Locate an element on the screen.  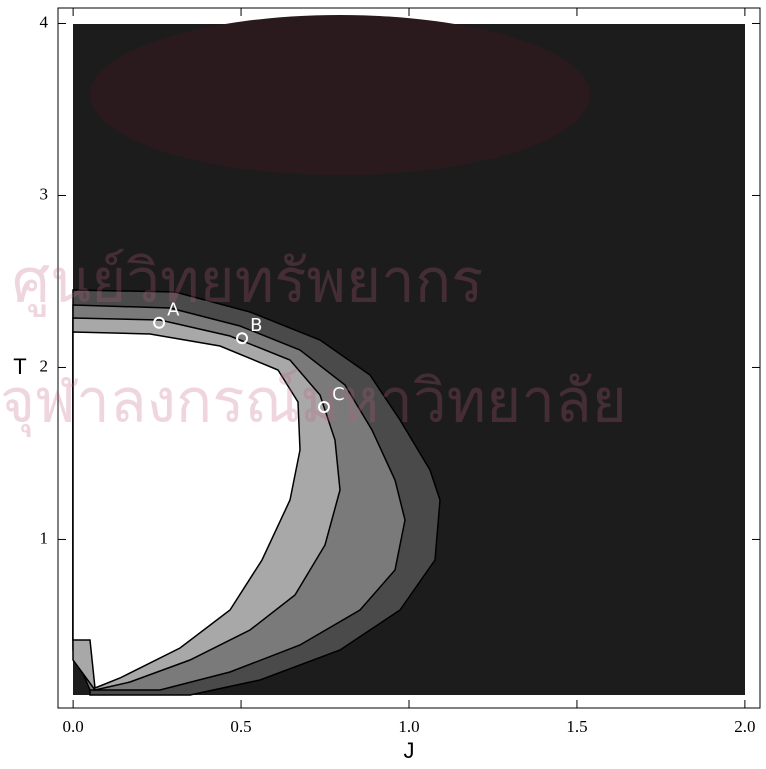
watermark: ศูนย์วิทยทรัพยากร is located at coordinates (247, 282).